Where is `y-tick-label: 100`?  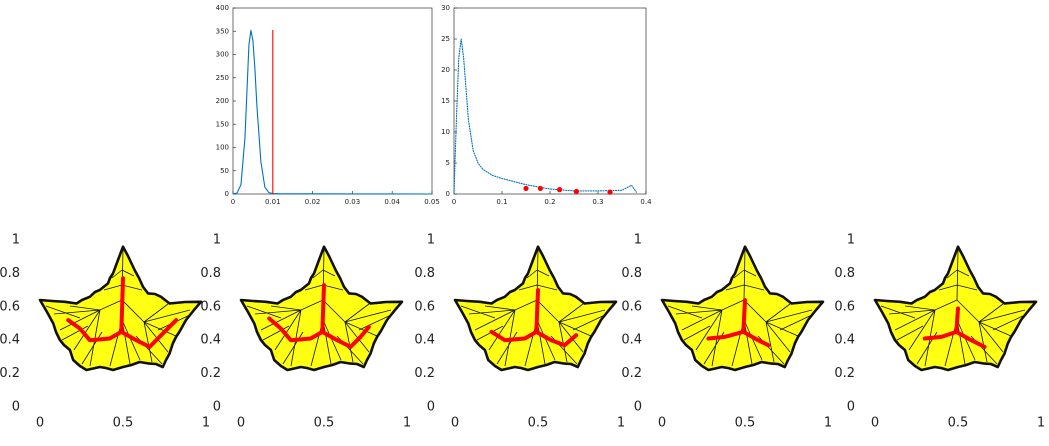
y-tick-label: 100 is located at coordinates (222, 148).